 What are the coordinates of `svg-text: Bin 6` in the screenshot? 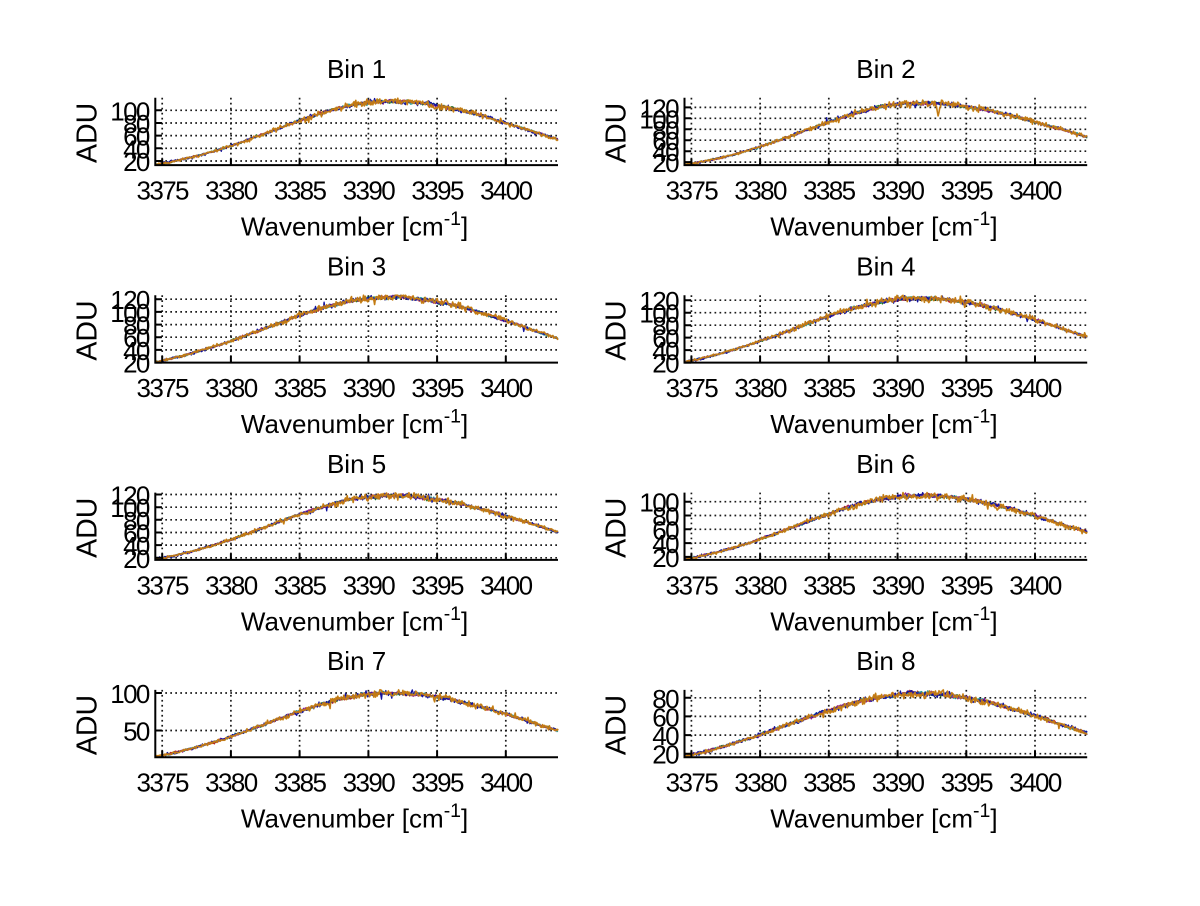 It's located at (885, 464).